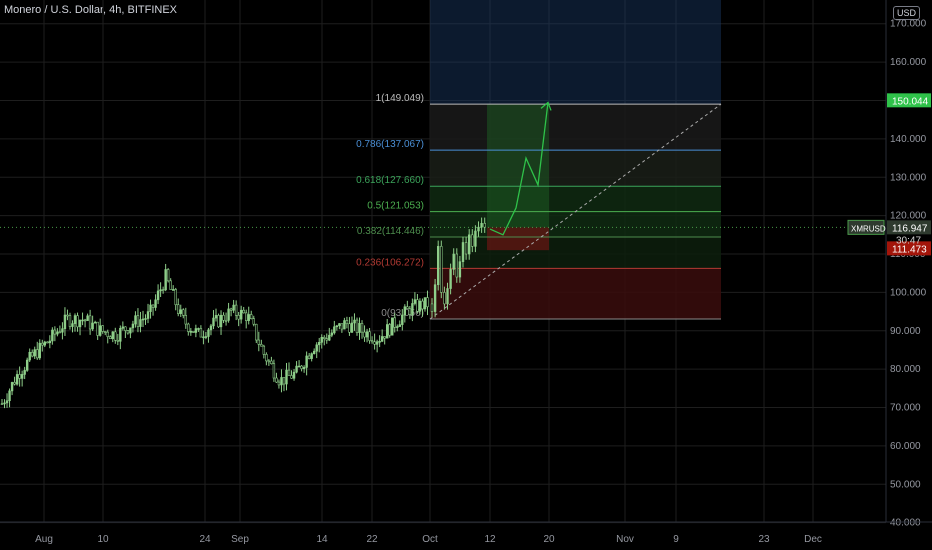 The height and width of the screenshot is (550, 932). What do you see at coordinates (905, 484) in the screenshot?
I see `y-tick-label: 50.000` at bounding box center [905, 484].